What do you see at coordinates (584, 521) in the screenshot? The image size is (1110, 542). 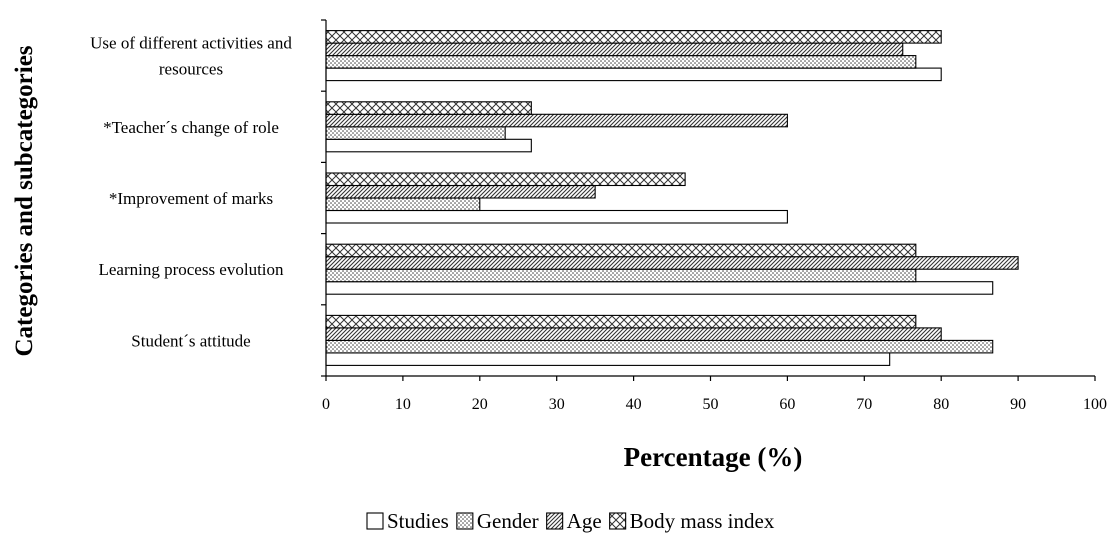 I see `legend-age-label: Age` at bounding box center [584, 521].